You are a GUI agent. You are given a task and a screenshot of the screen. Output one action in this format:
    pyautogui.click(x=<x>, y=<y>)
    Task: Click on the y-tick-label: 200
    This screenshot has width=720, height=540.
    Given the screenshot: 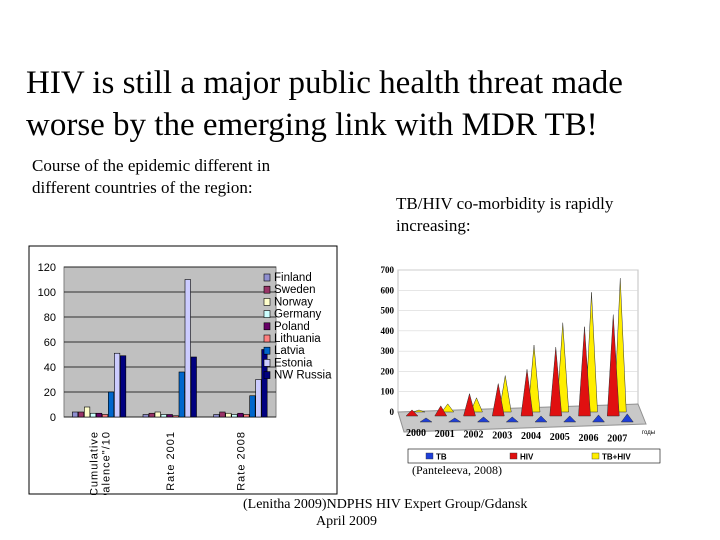 What is the action you would take?
    pyautogui.click(x=388, y=371)
    